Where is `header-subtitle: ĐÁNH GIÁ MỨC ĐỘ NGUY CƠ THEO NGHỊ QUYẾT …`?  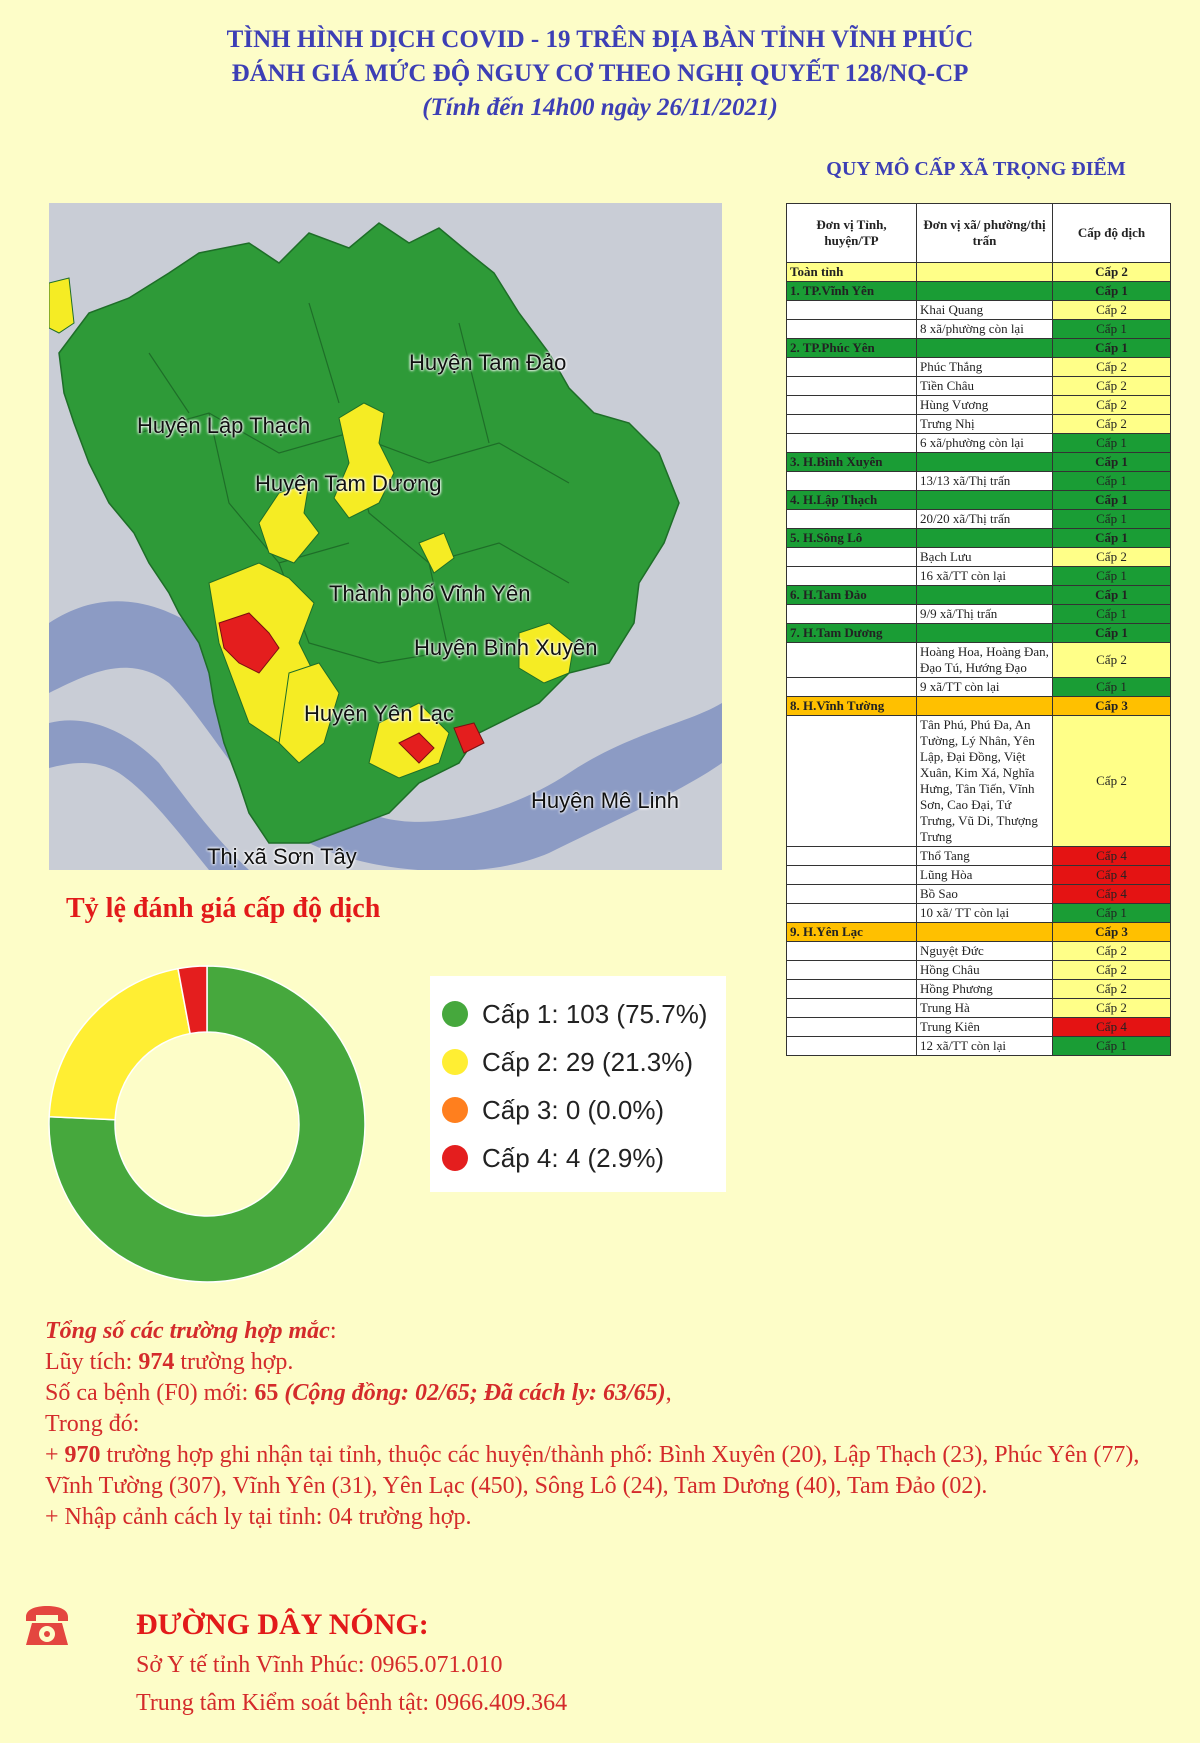 header-subtitle: ĐÁNH GIÁ MỨC ĐỘ NGUY CƠ THEO NGHỊ QUYẾT … is located at coordinates (600, 73).